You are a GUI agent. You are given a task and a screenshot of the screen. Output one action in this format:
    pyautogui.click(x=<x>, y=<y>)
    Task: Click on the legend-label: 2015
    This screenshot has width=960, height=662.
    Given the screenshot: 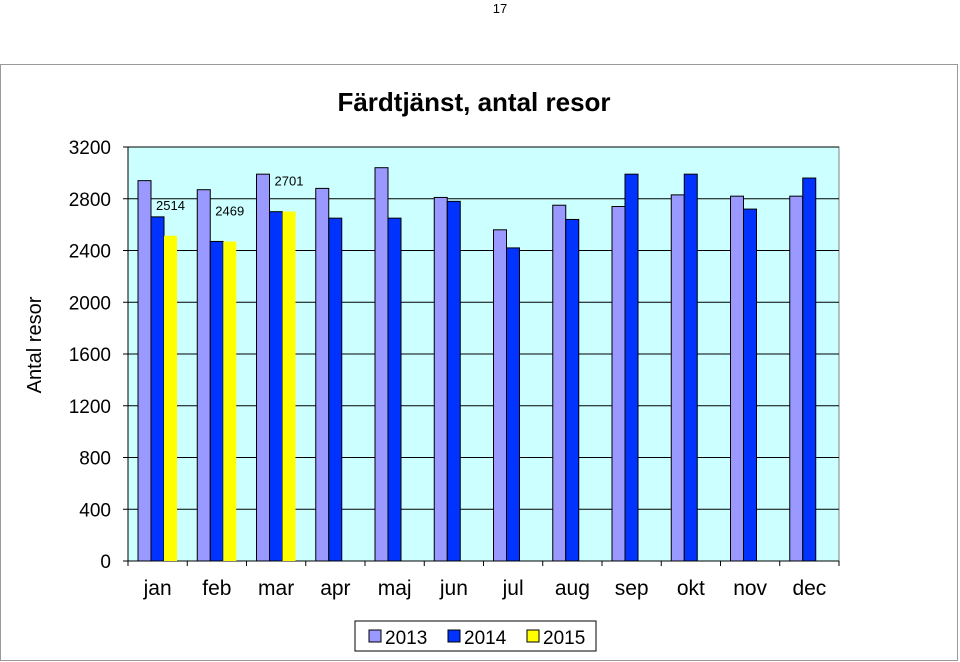 What is the action you would take?
    pyautogui.click(x=564, y=638)
    